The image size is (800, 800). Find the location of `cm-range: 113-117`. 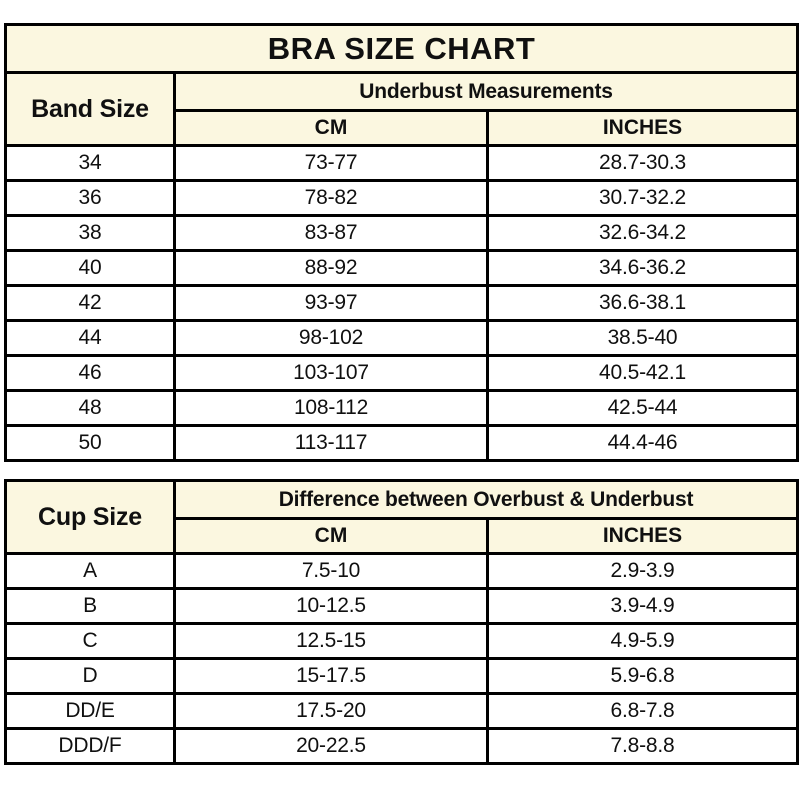

cm-range: 113-117 is located at coordinates (331, 443).